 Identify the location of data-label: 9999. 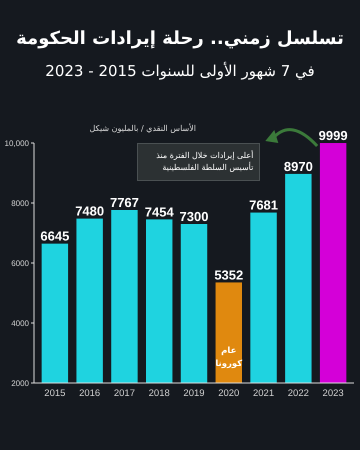
(333, 136).